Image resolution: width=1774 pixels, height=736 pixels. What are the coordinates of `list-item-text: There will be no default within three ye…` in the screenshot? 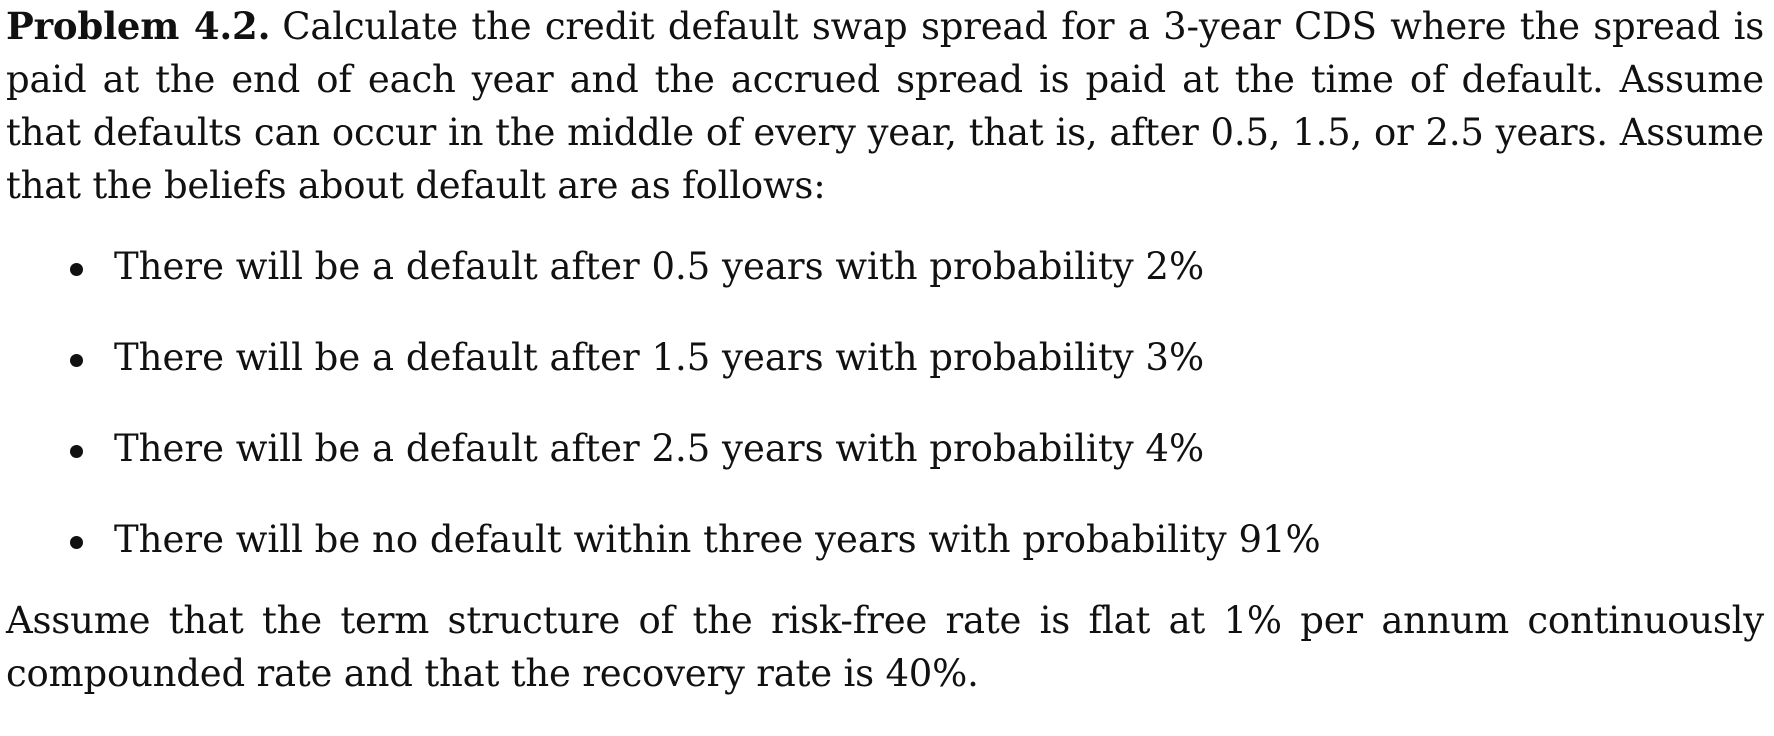 It's located at (717, 539).